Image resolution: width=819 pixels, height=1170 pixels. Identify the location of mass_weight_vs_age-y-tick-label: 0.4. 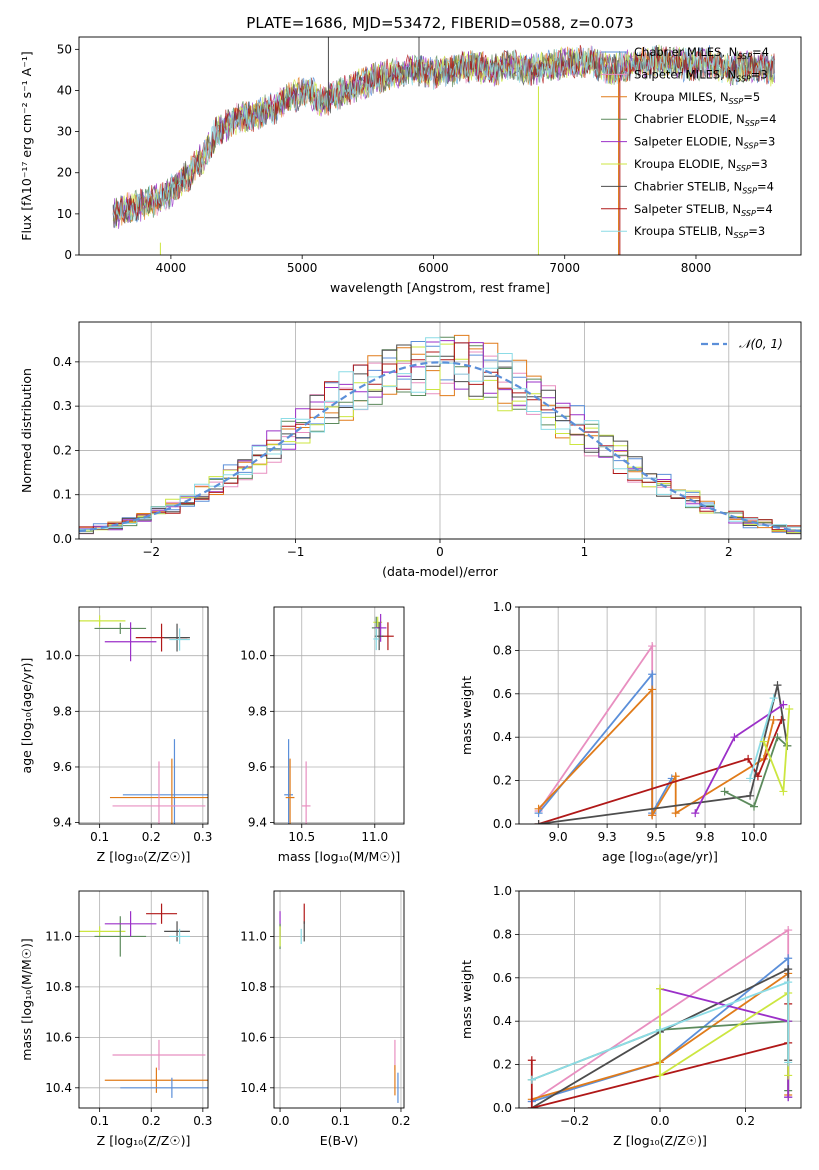
(502, 737).